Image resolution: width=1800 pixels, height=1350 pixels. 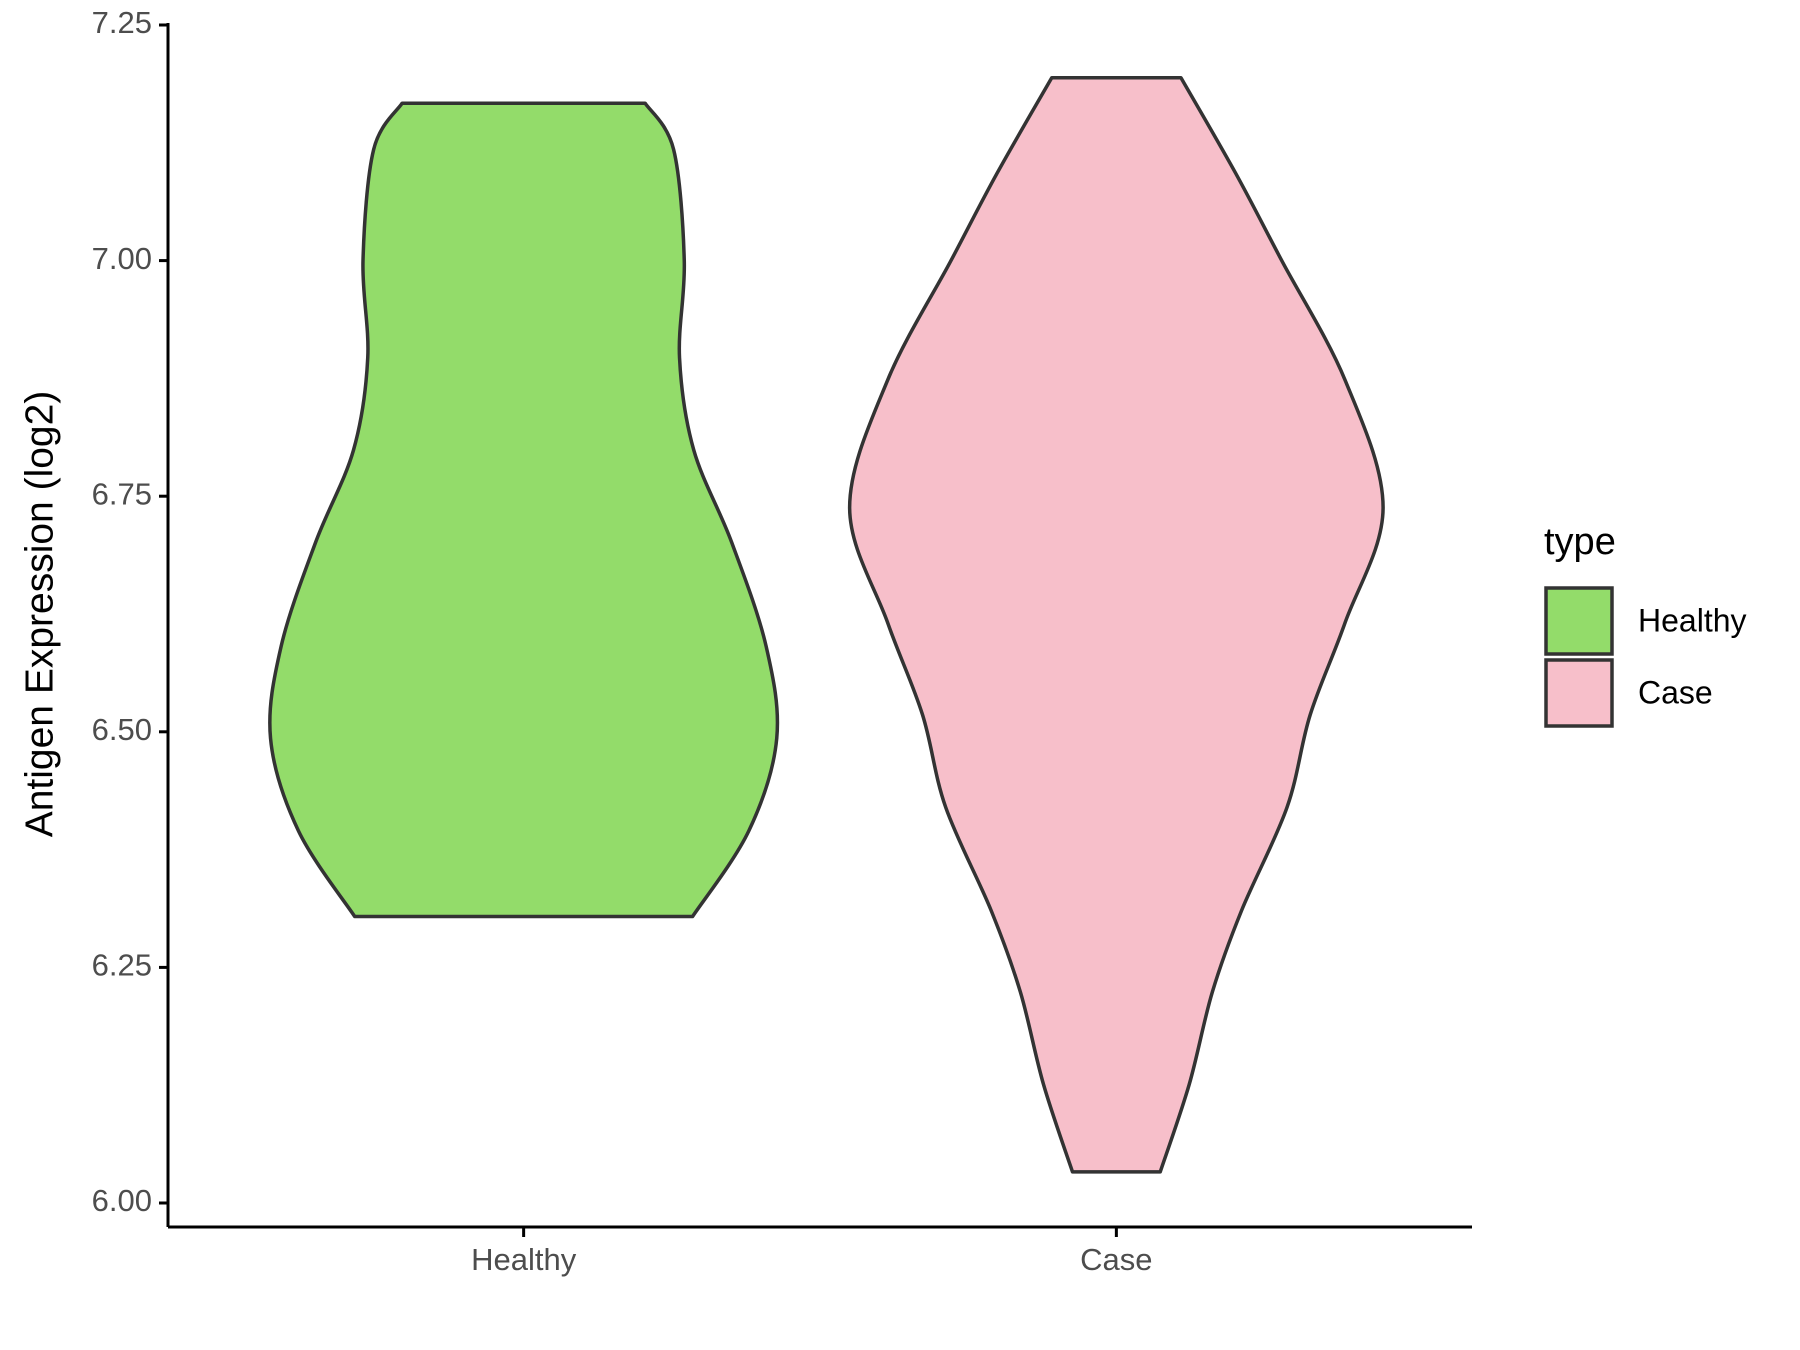 I want to click on y-tick-label: 7.00, so click(x=122, y=258).